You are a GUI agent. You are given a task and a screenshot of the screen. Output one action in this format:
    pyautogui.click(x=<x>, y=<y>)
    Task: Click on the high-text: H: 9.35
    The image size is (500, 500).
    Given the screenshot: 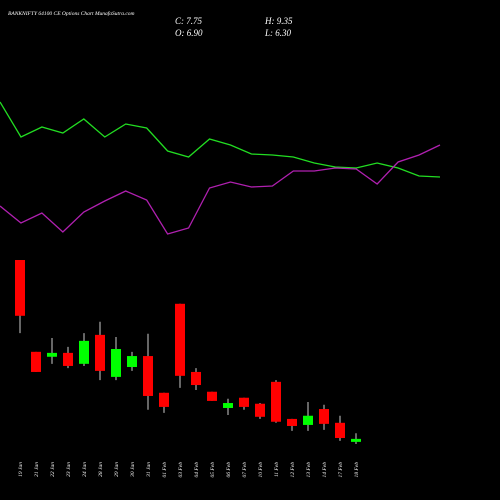 What is the action you would take?
    pyautogui.click(x=278, y=21)
    